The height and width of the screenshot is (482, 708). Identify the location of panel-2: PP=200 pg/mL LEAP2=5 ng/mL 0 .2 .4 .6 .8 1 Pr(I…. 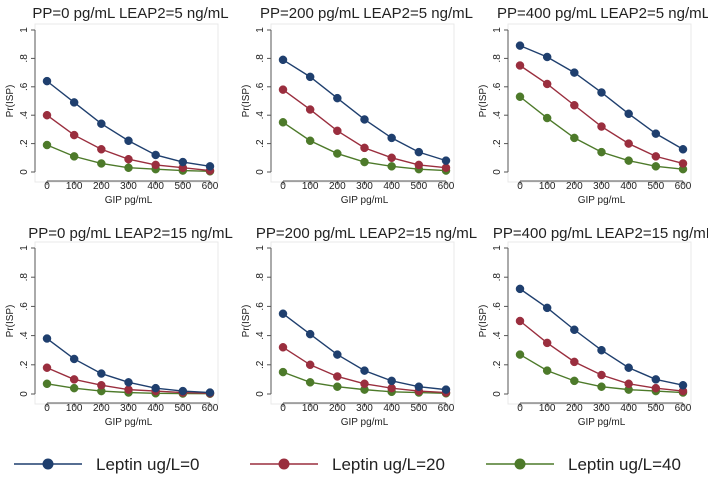
(357, 105).